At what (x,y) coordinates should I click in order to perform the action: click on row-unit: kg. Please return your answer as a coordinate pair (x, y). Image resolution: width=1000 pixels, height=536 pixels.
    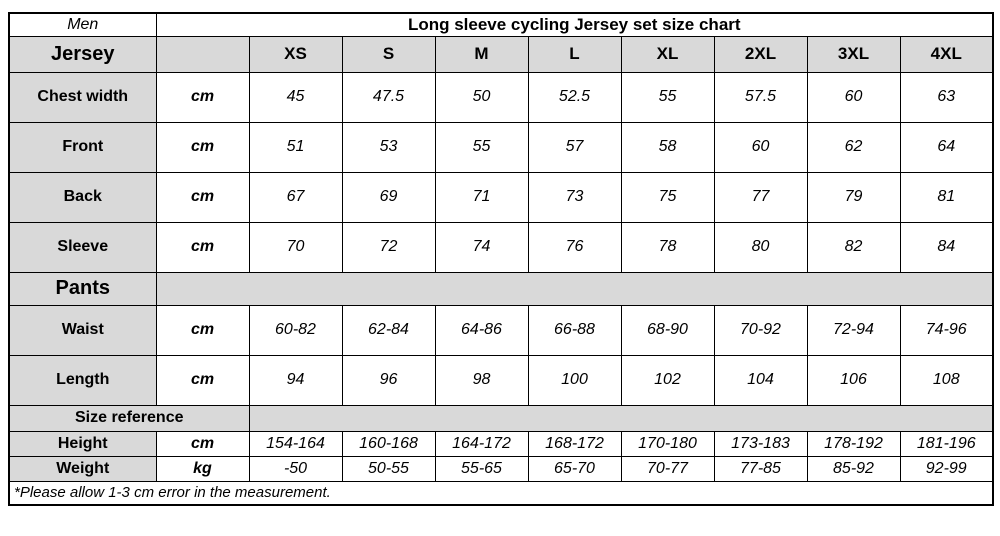
    Looking at the image, I should click on (202, 468).